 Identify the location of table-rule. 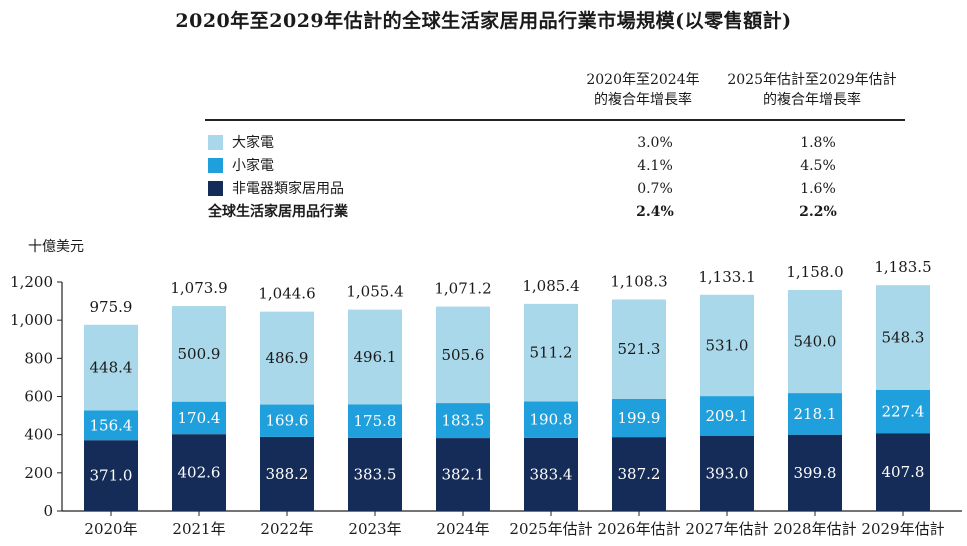
(555, 120).